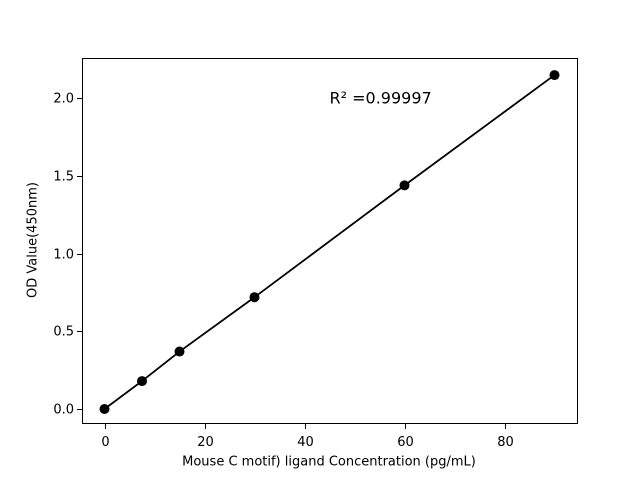  I want to click on x-tick-label: 40, so click(305, 442).